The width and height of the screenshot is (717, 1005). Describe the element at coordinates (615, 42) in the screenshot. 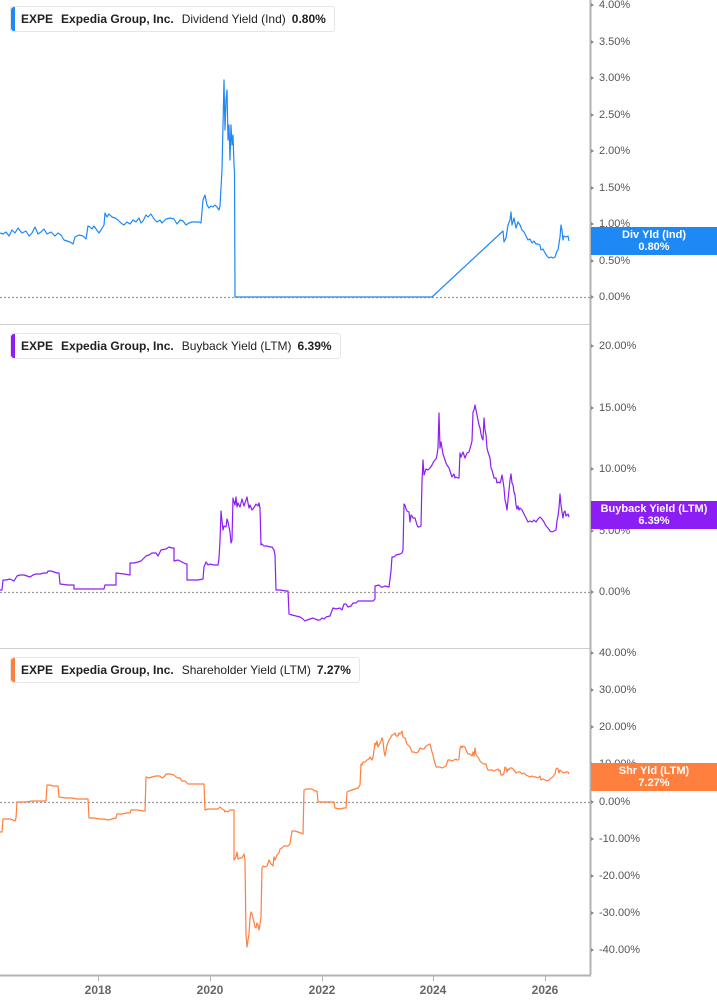

I see `y-tick-label: 3.50%` at that location.